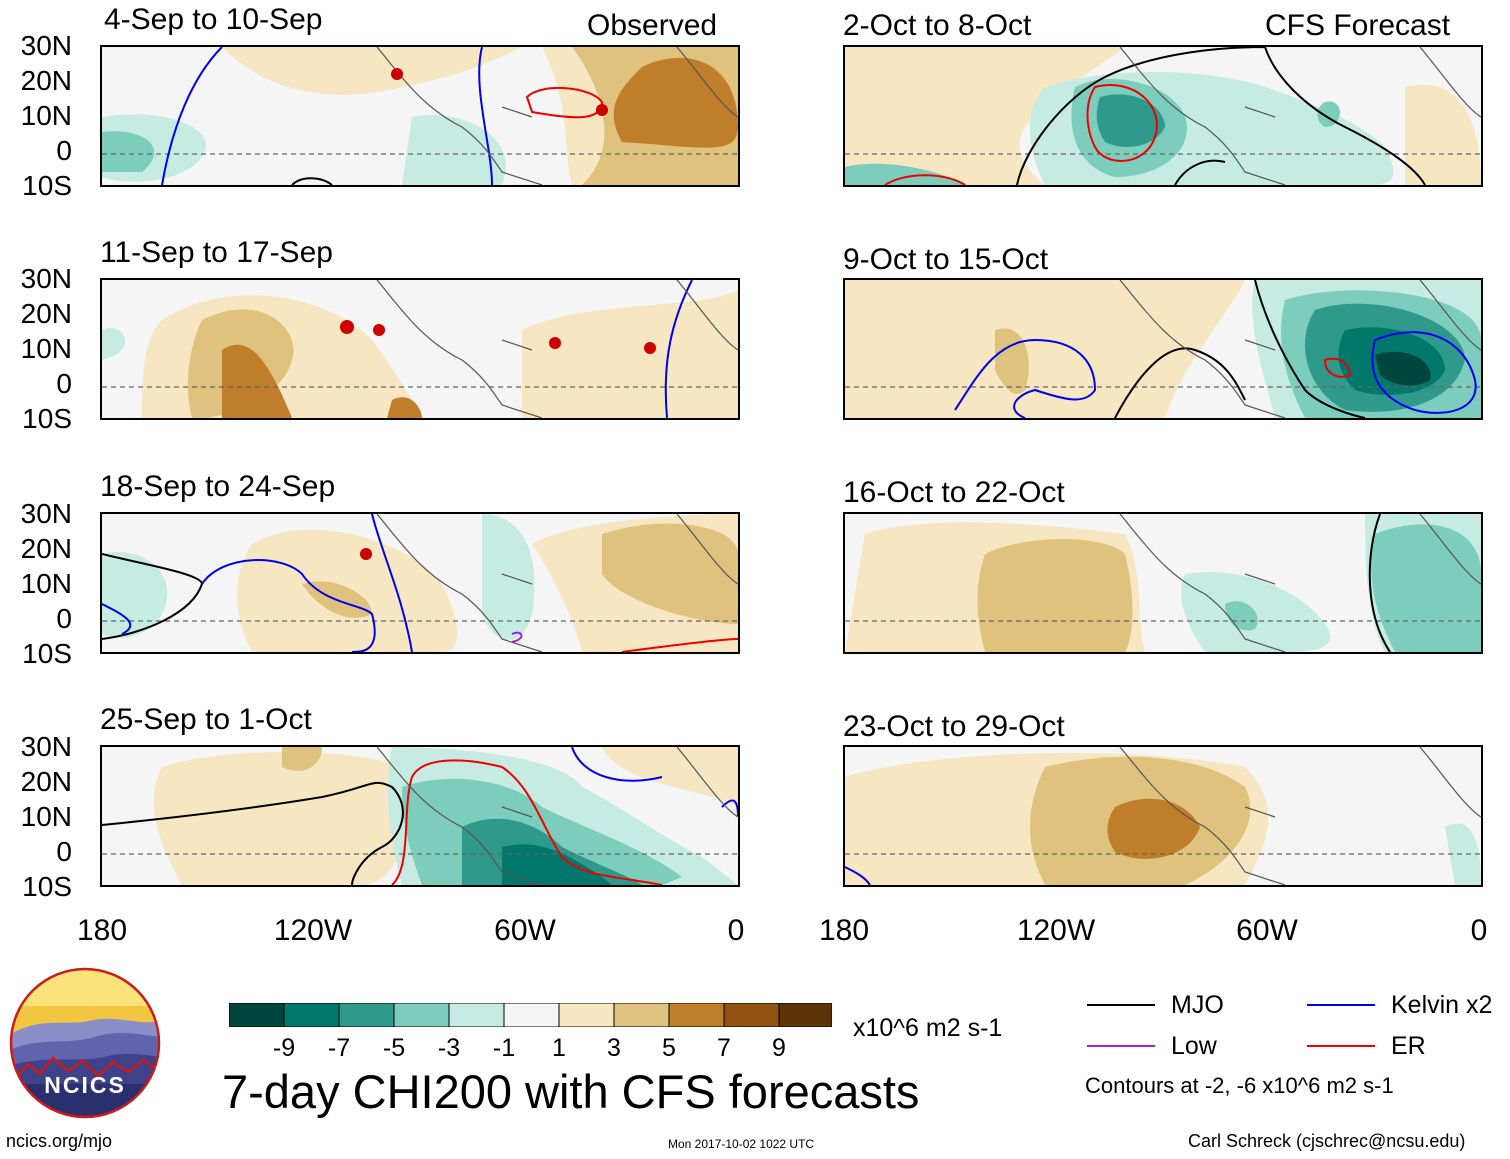 This screenshot has height=1159, width=1510. I want to click on colorbar-label: -5, so click(394, 1048).